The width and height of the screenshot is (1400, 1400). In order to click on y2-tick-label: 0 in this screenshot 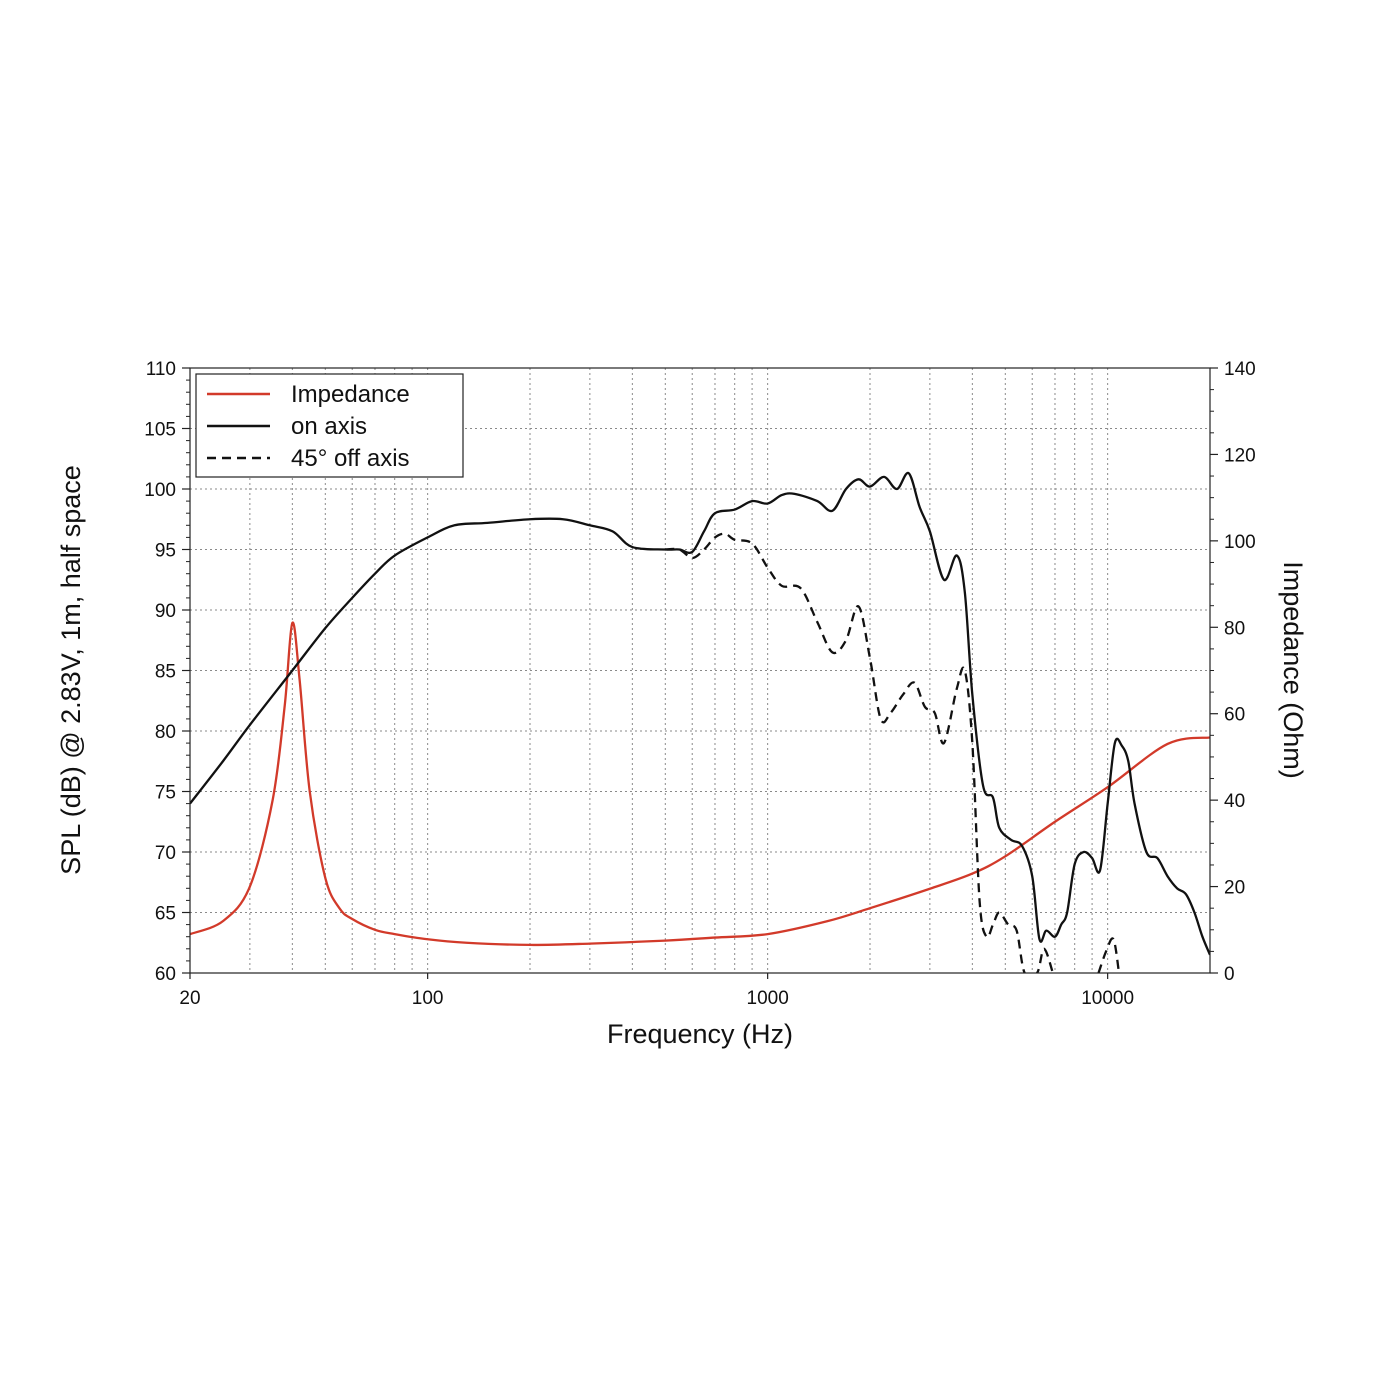, I will do `click(1229, 974)`.